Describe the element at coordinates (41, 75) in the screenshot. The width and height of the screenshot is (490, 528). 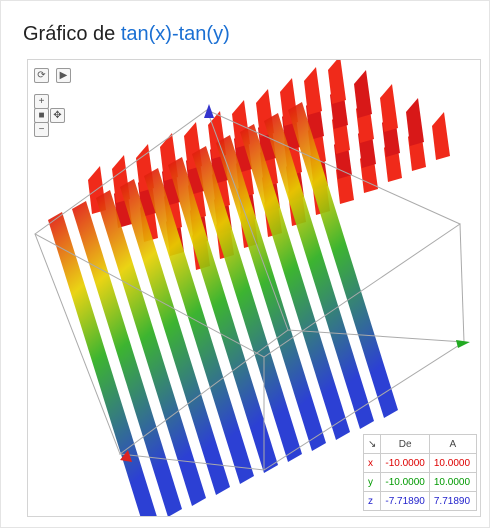
I see `reset-button: ⟳` at that location.